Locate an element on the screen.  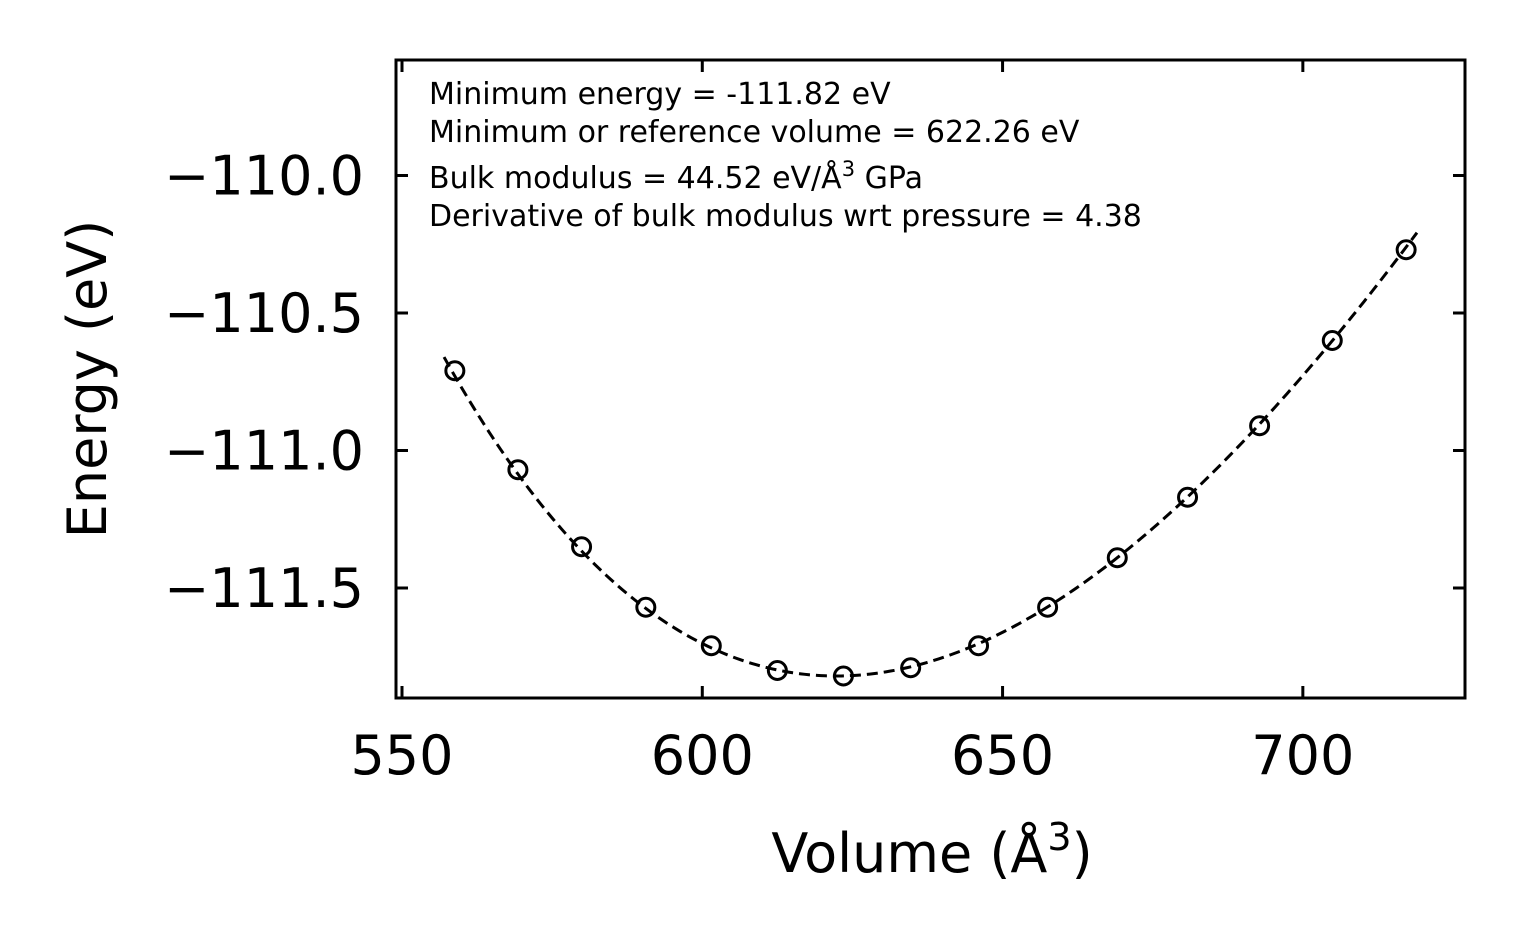
y-tick-label: −111.5 is located at coordinates (264, 588).